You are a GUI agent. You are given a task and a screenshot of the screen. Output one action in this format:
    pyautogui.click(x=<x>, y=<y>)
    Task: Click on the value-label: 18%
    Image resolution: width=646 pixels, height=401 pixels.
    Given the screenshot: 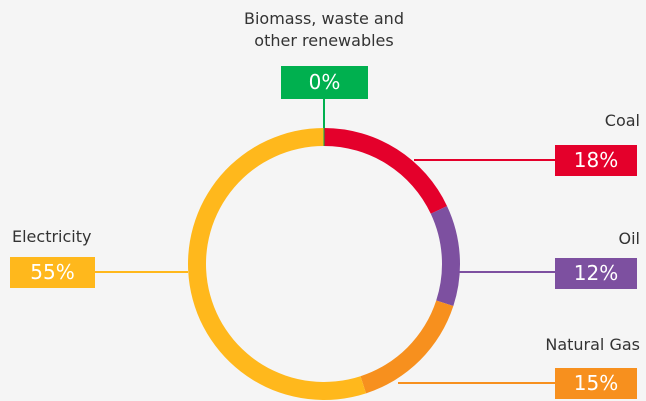 What is the action you would take?
    pyautogui.click(x=596, y=160)
    